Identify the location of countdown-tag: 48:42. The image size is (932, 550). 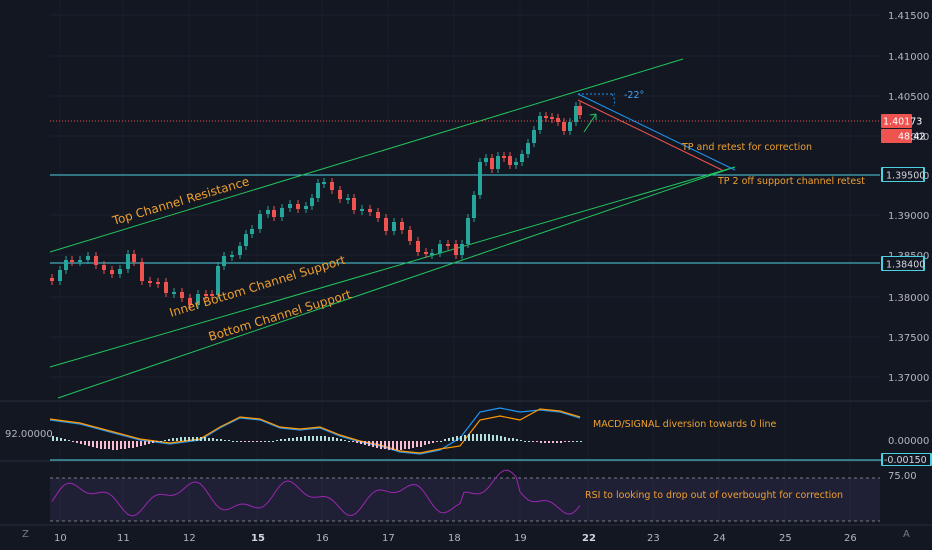
(903, 136).